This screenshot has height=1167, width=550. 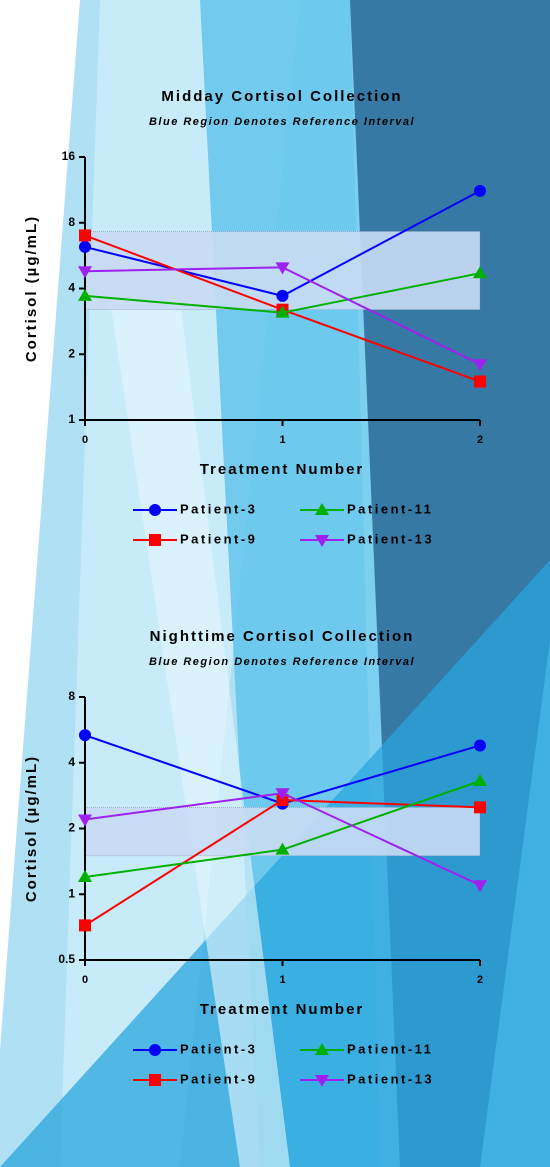 I want to click on y-tick-label: 0.5, so click(x=66, y=959).